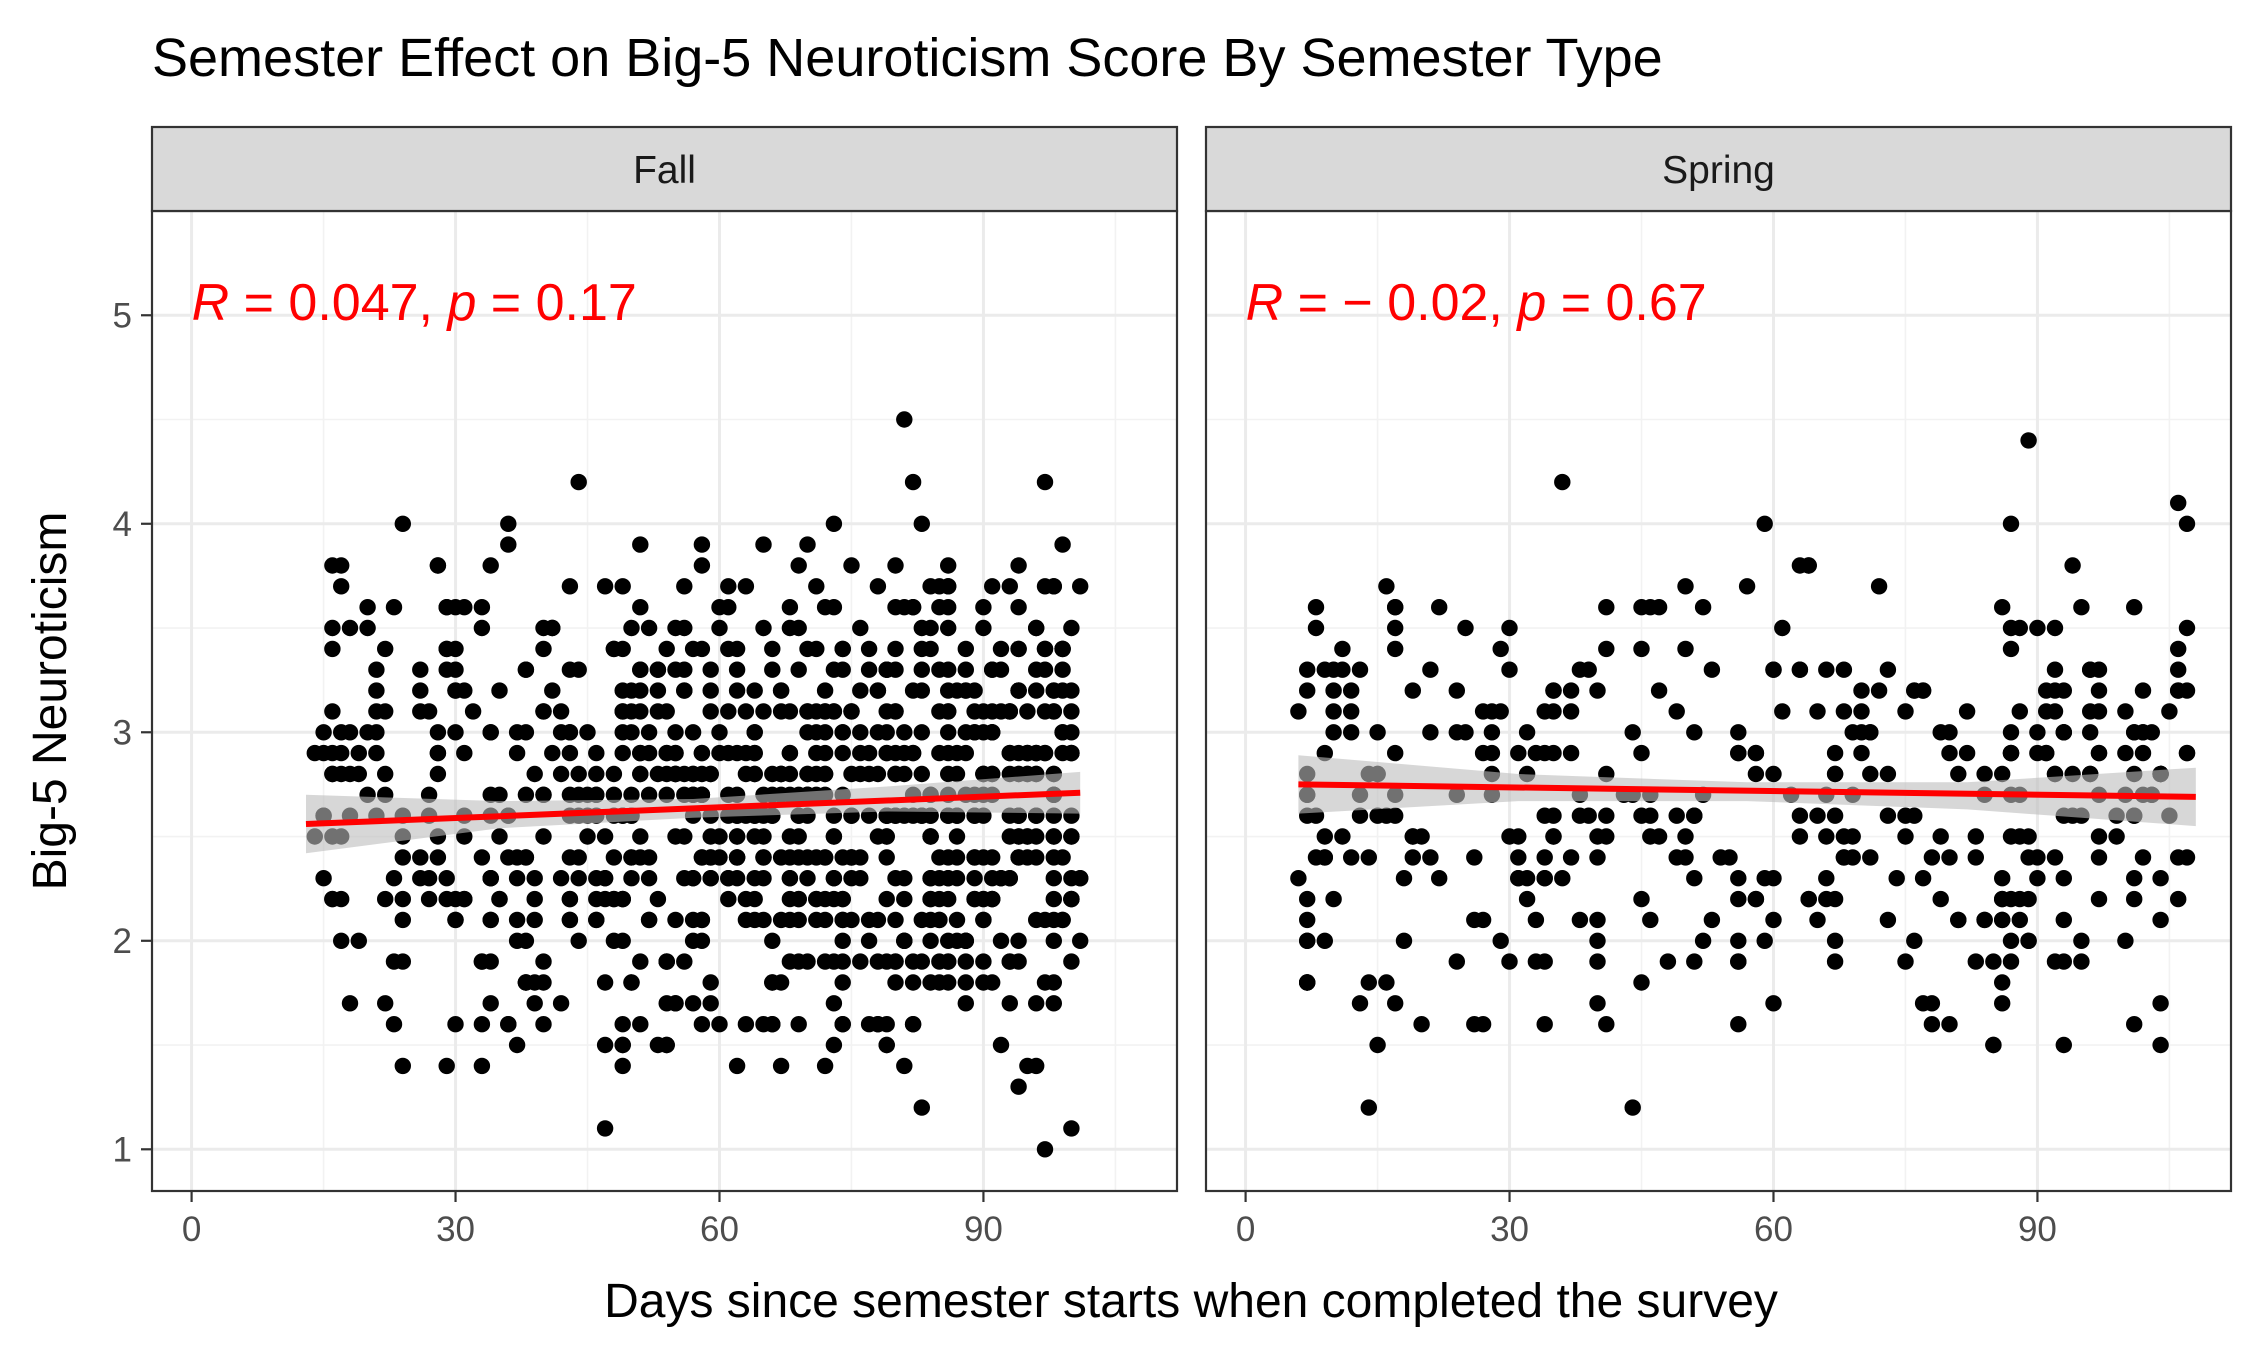  I want to click on stat-p-value: = 0.67, so click(1626, 303).